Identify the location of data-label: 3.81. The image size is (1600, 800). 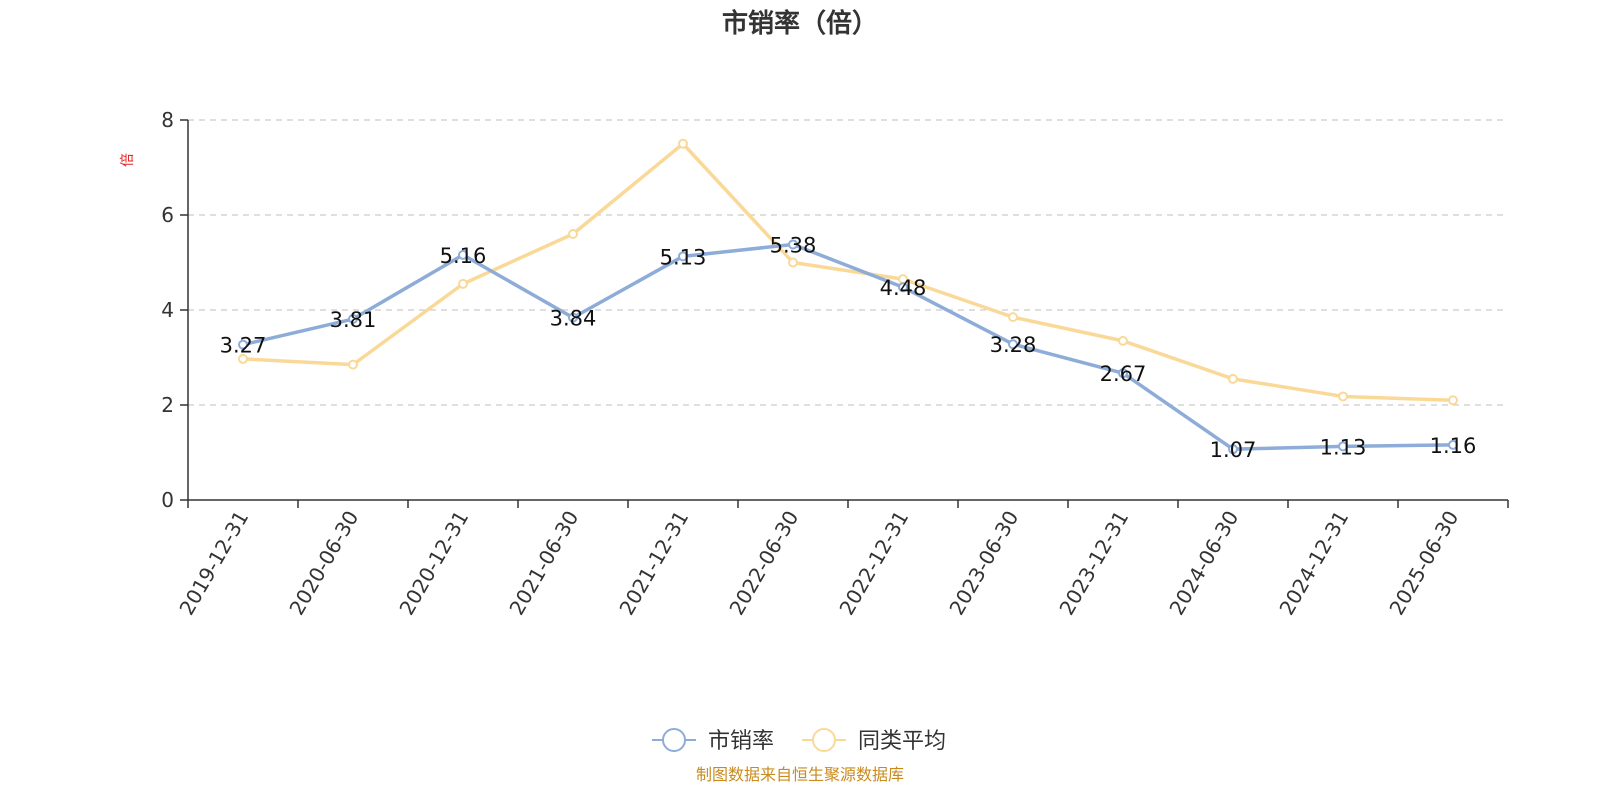
(353, 320).